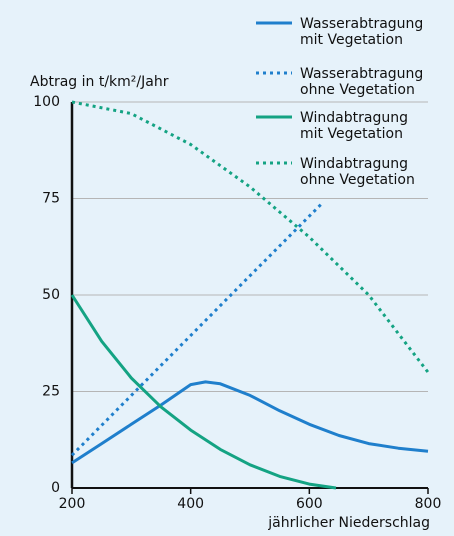 The height and width of the screenshot is (536, 454). I want to click on legend-label: Windabtragung ohne Vegetation, so click(357, 172).